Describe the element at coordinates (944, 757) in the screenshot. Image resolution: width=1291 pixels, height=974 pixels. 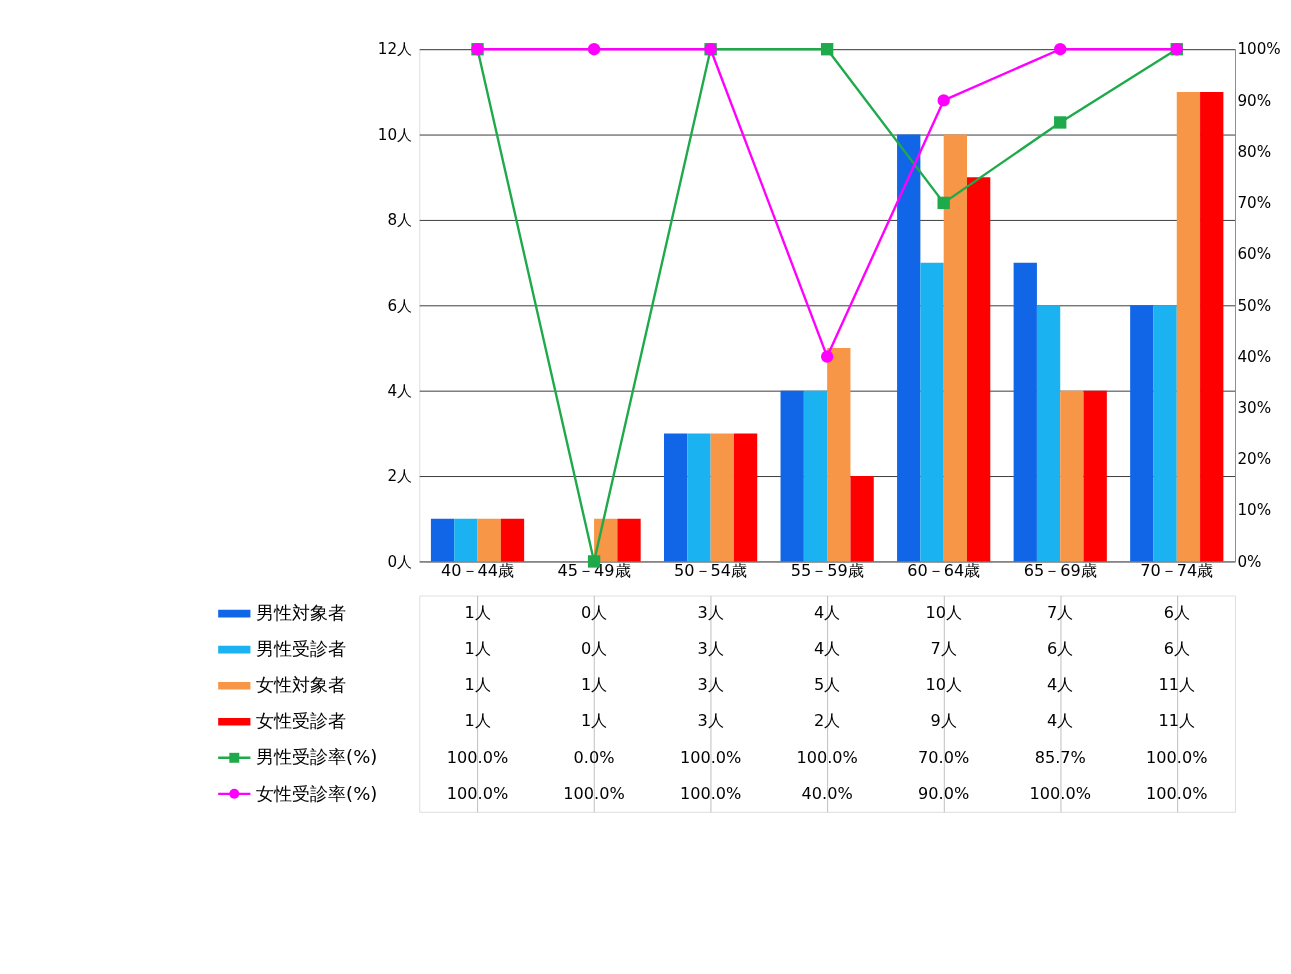
I see `data-label: 70.0%` at that location.